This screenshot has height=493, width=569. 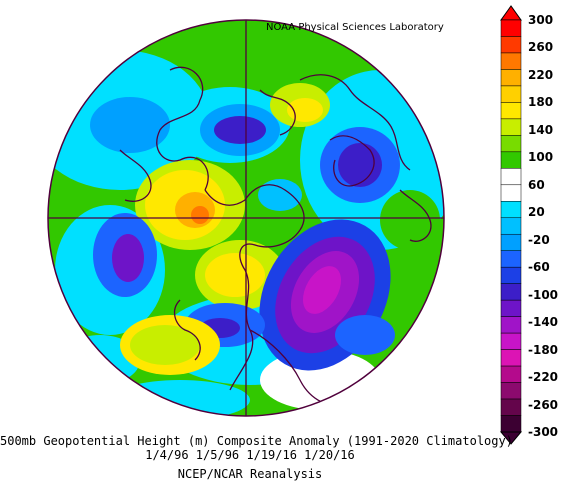 What do you see at coordinates (539, 267) in the screenshot?
I see `colorbar-tick-label: -60` at bounding box center [539, 267].